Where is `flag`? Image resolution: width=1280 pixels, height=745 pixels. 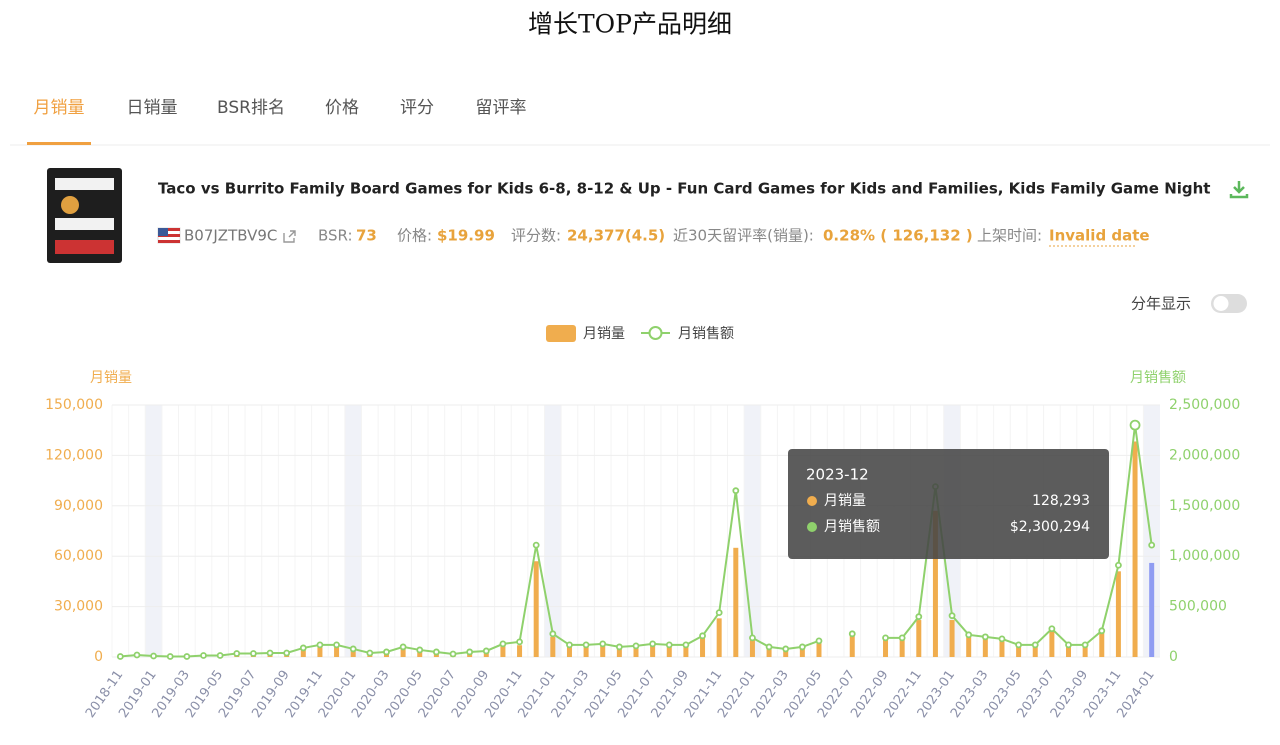 flag is located at coordinates (169, 235).